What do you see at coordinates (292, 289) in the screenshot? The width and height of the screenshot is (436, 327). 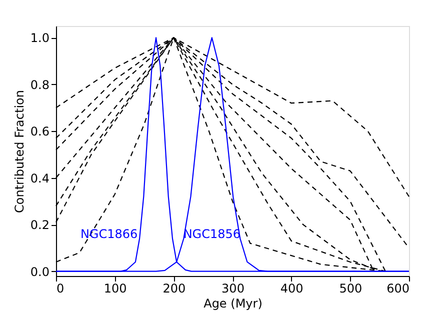 I see `x-tick-label: 400` at bounding box center [292, 289].